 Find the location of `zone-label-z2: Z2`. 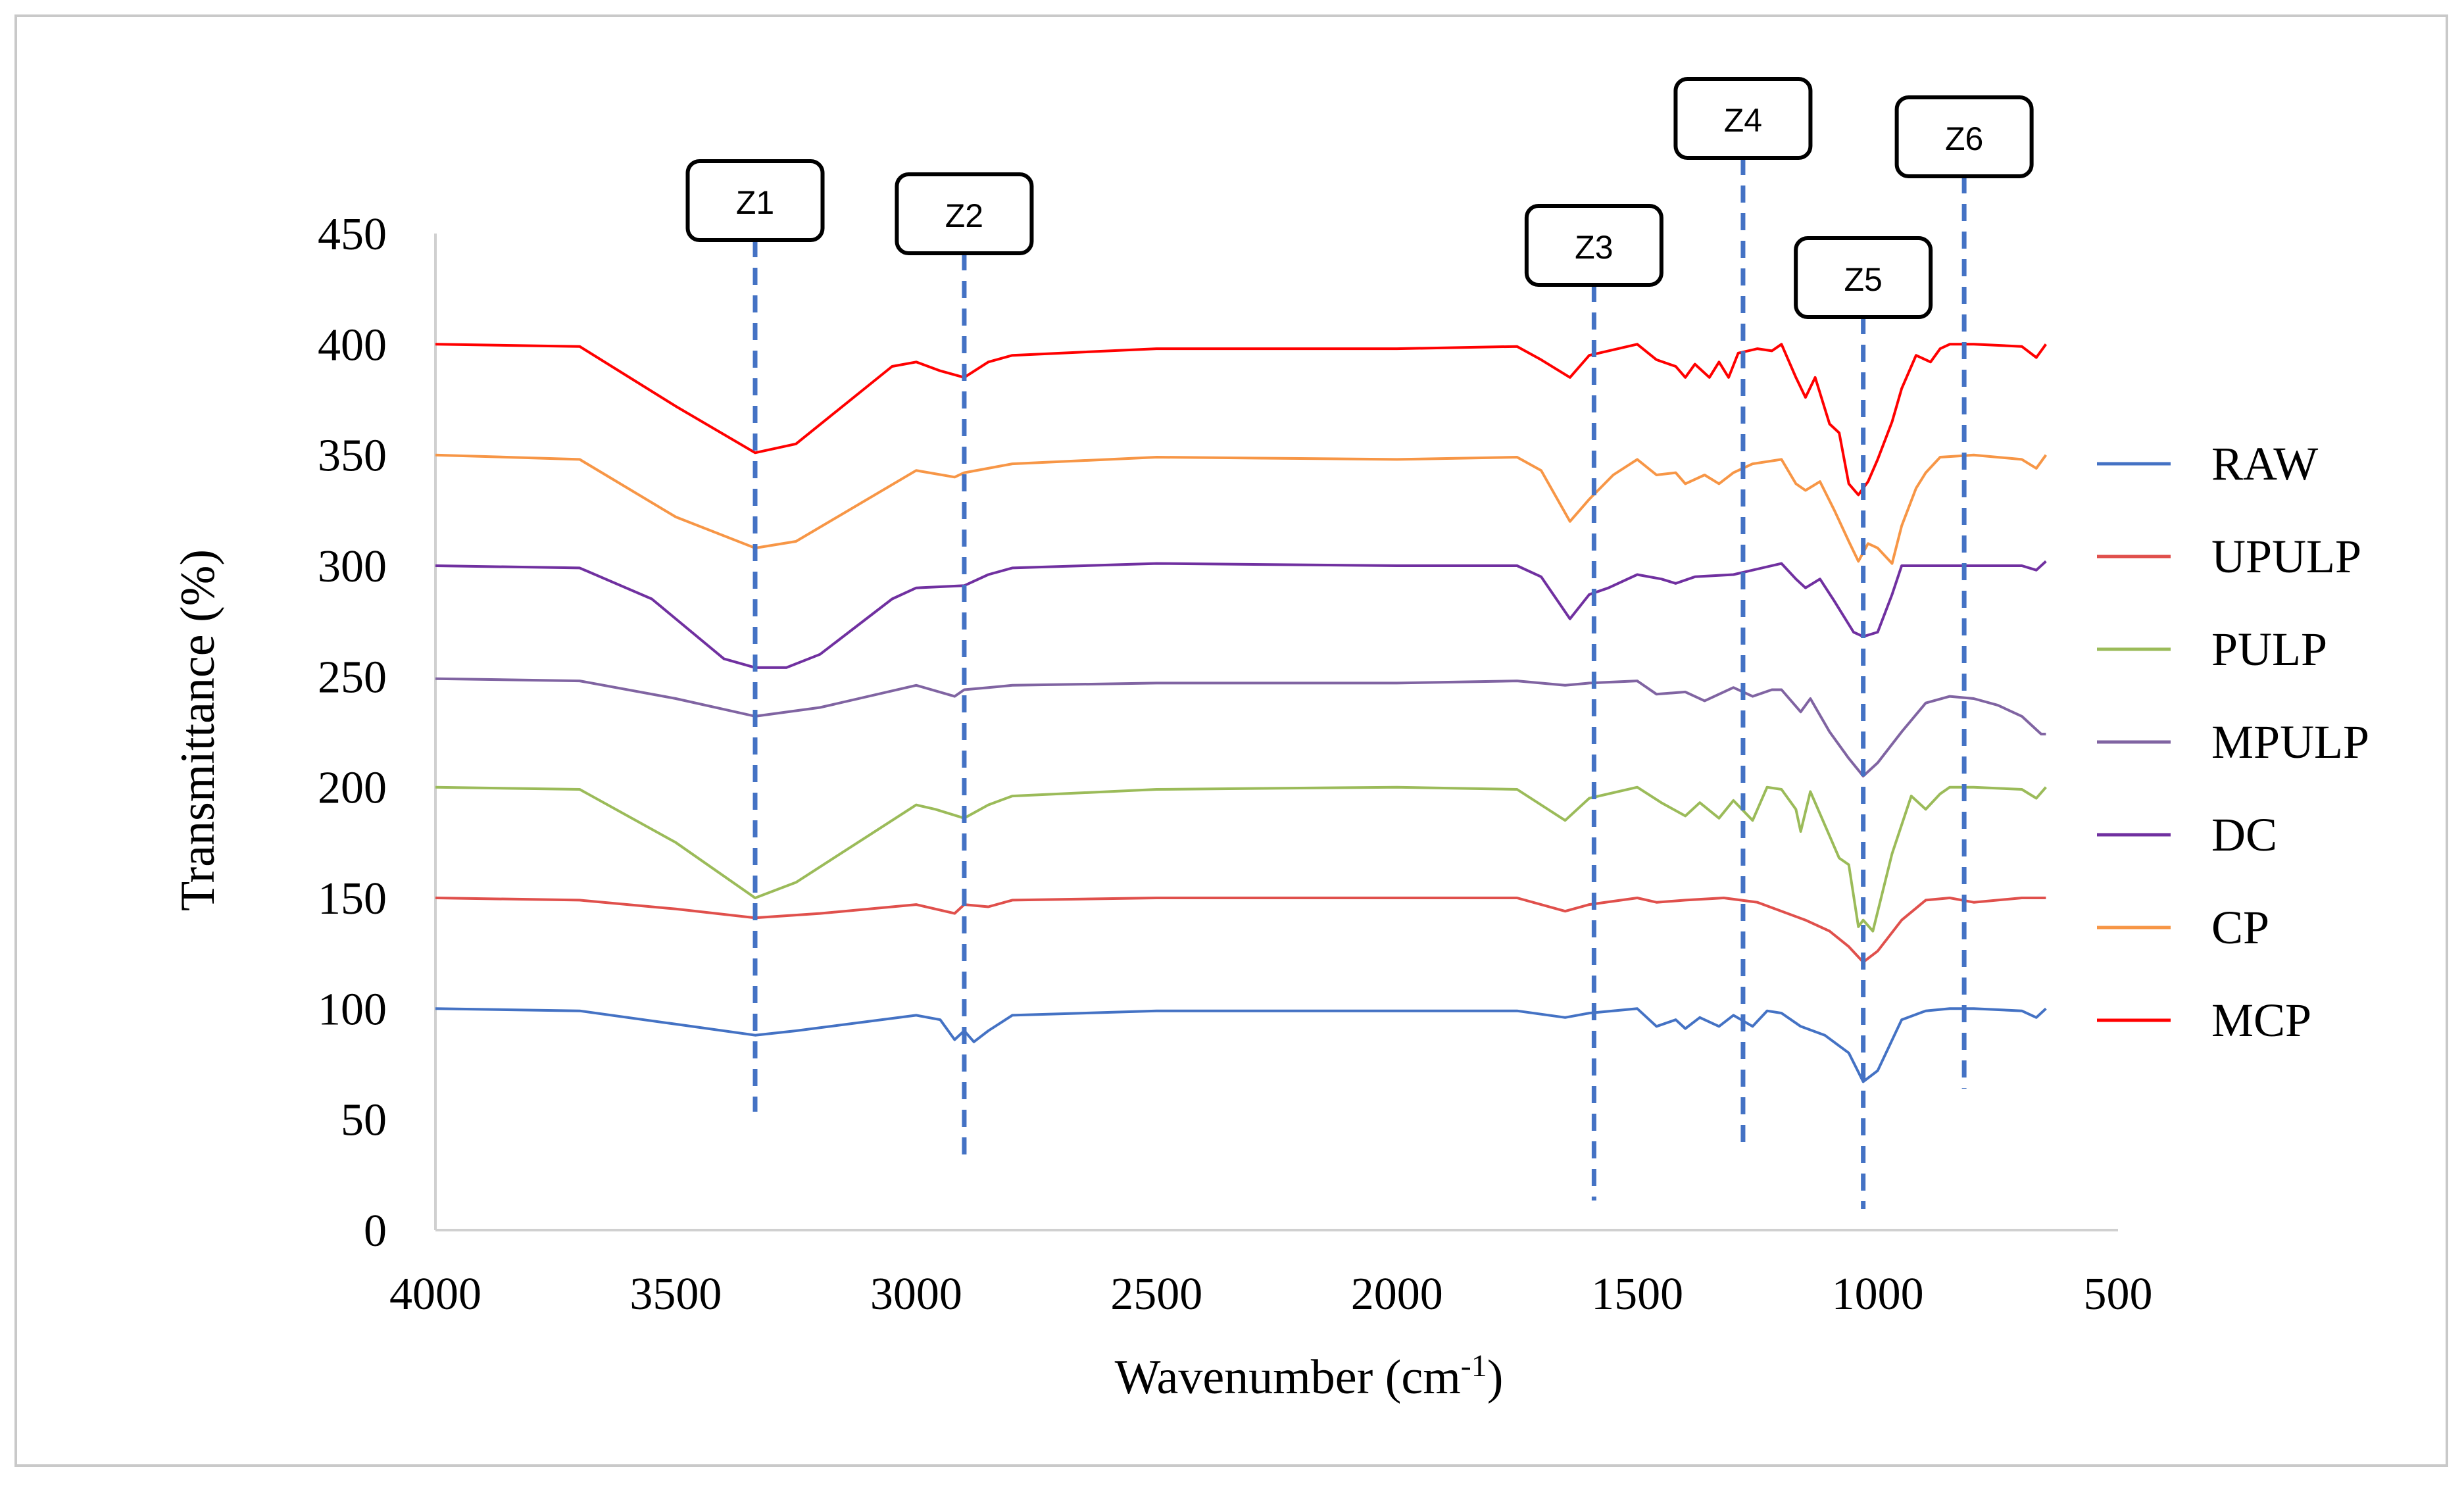

zone-label-z2: Z2 is located at coordinates (964, 216).